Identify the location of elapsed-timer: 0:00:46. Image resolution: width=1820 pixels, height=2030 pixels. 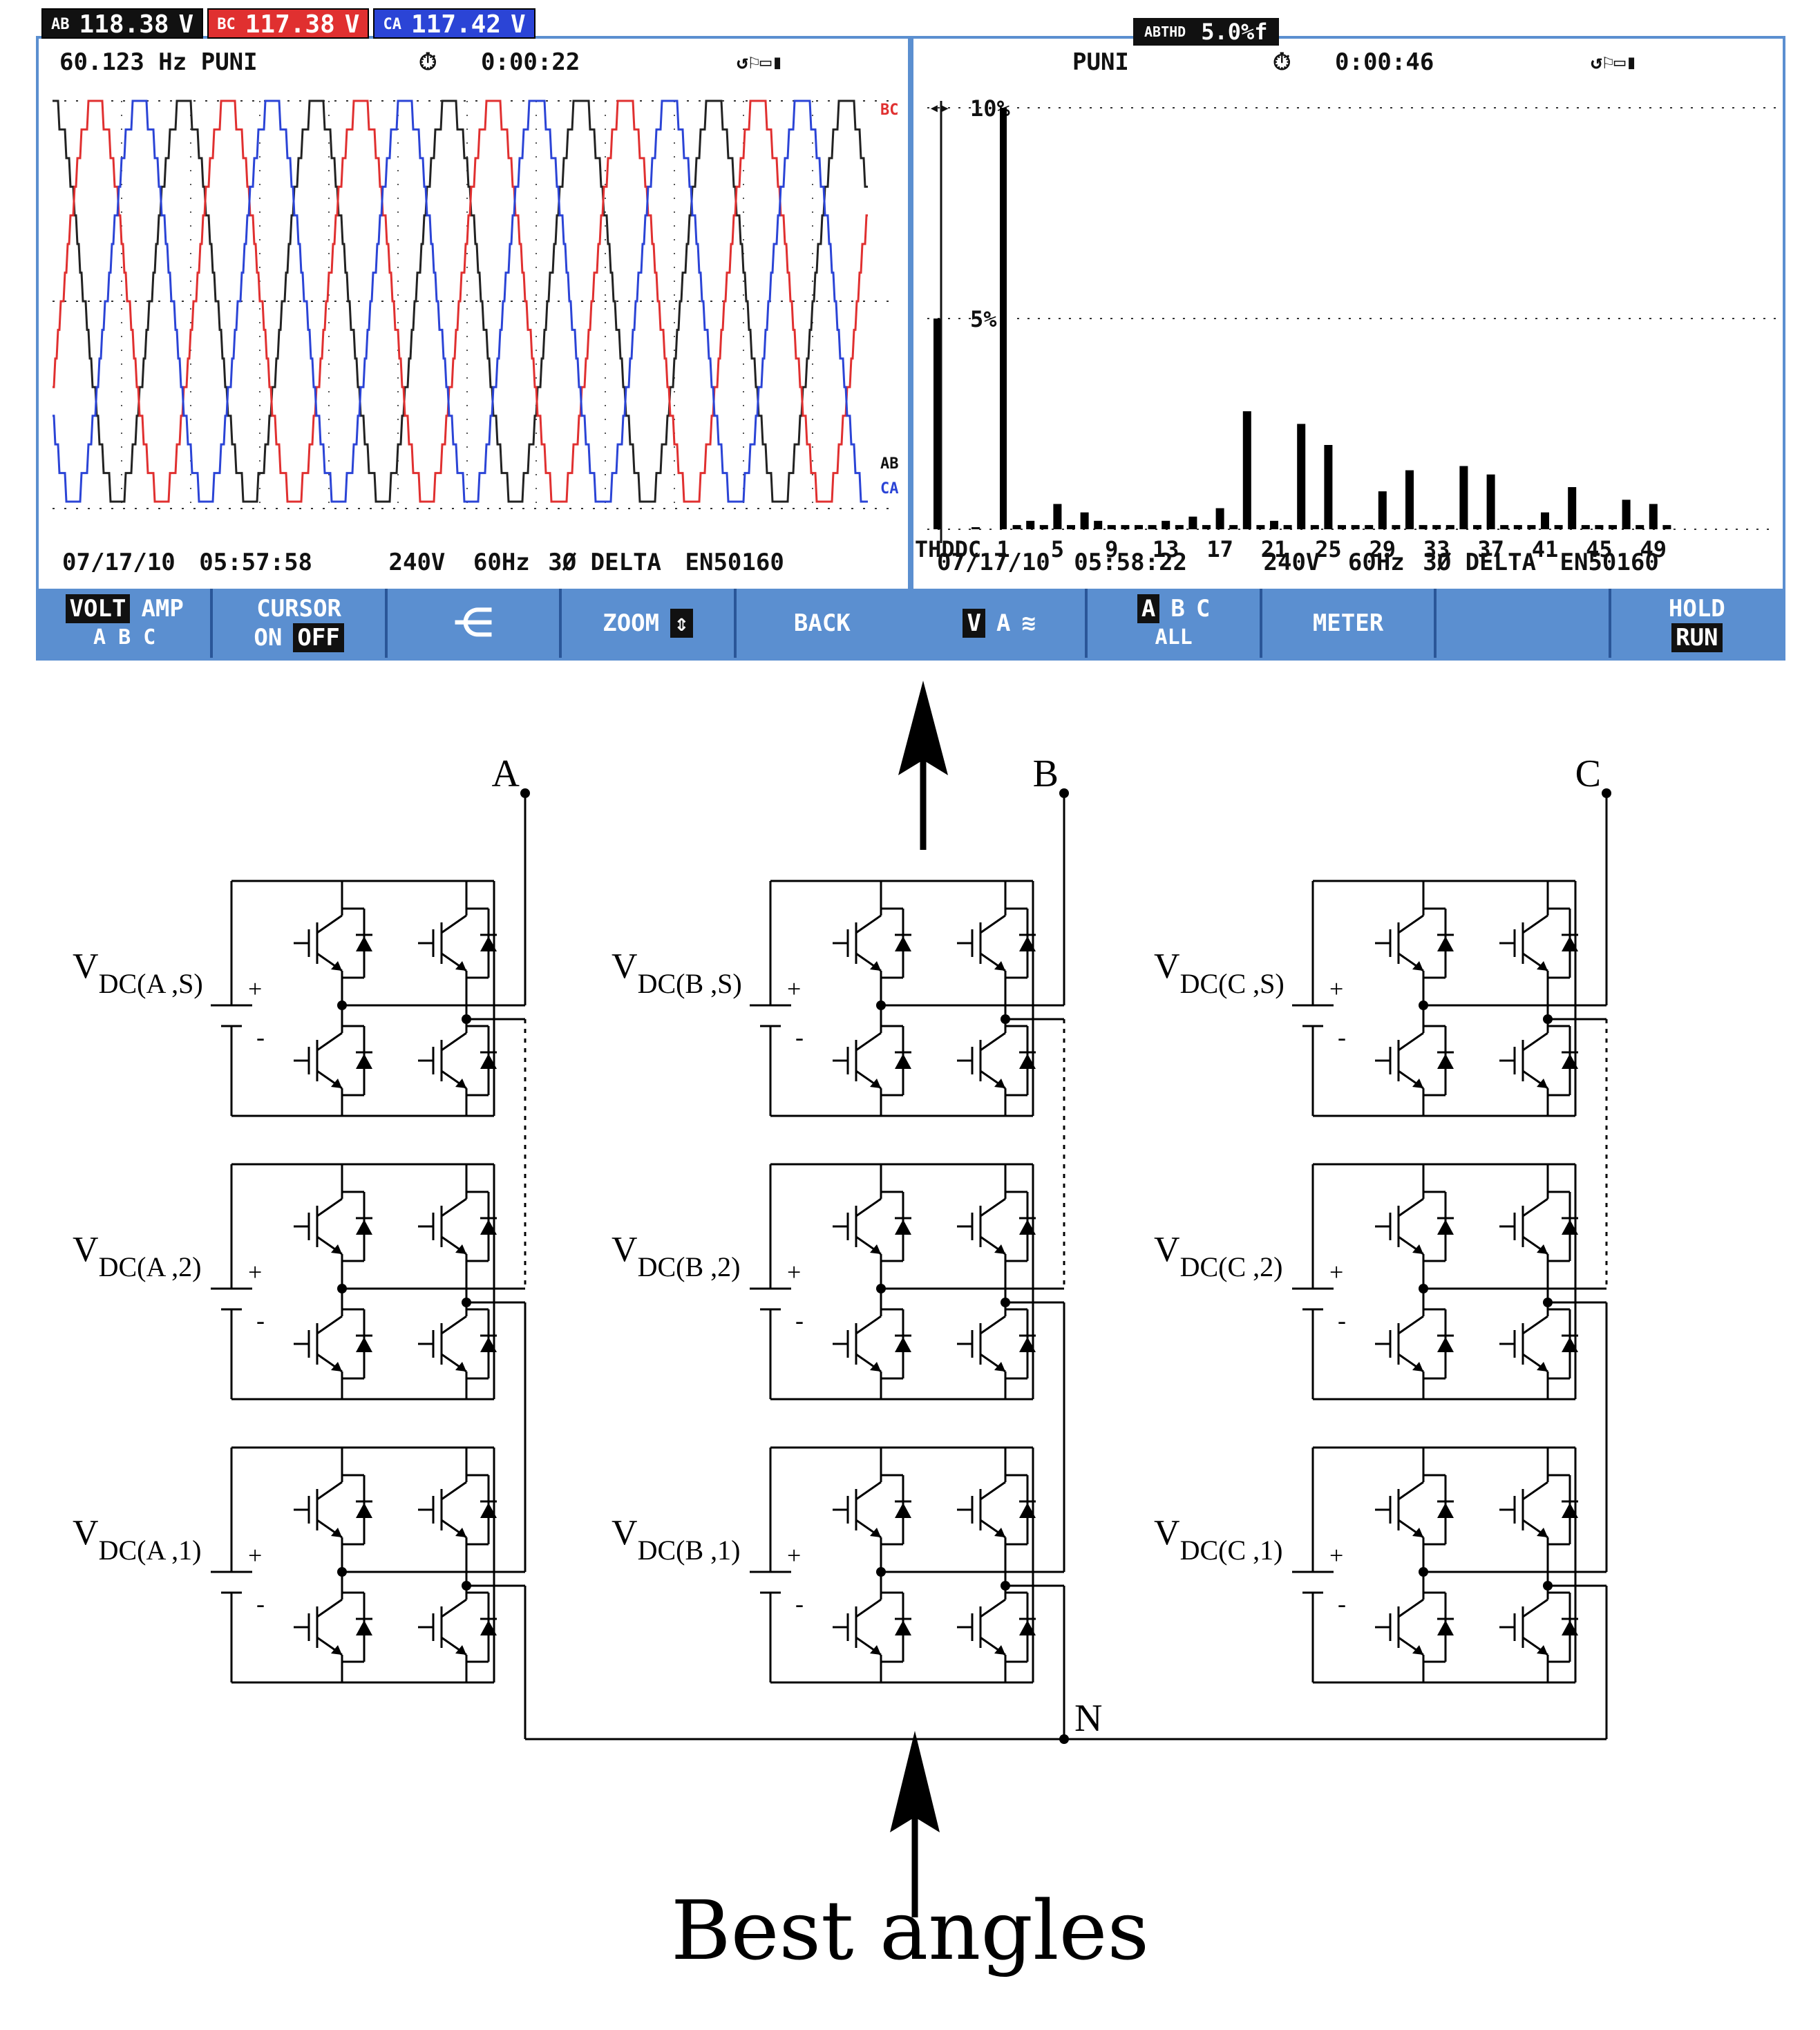
(1384, 62).